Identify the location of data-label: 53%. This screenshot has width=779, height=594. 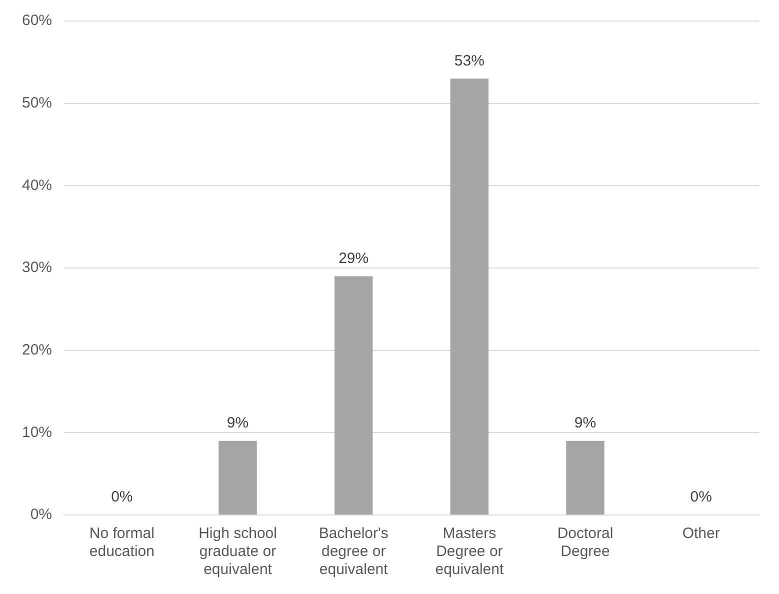
(469, 61).